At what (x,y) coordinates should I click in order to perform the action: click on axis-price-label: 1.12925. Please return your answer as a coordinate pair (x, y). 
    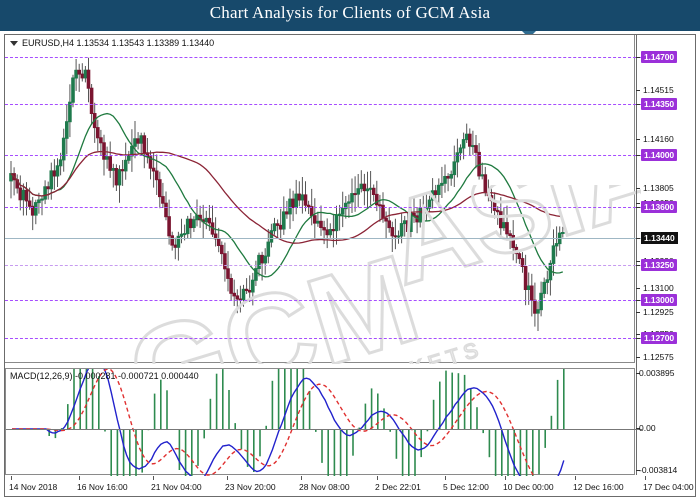
    Looking at the image, I should click on (658, 312).